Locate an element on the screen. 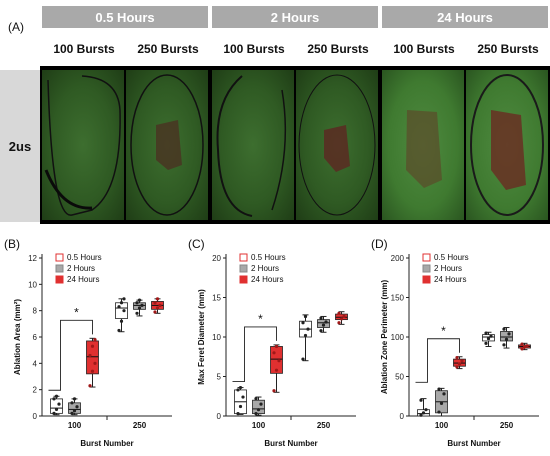 This screenshot has width=550, height=456. y-tick-label: 5 is located at coordinates (219, 377).